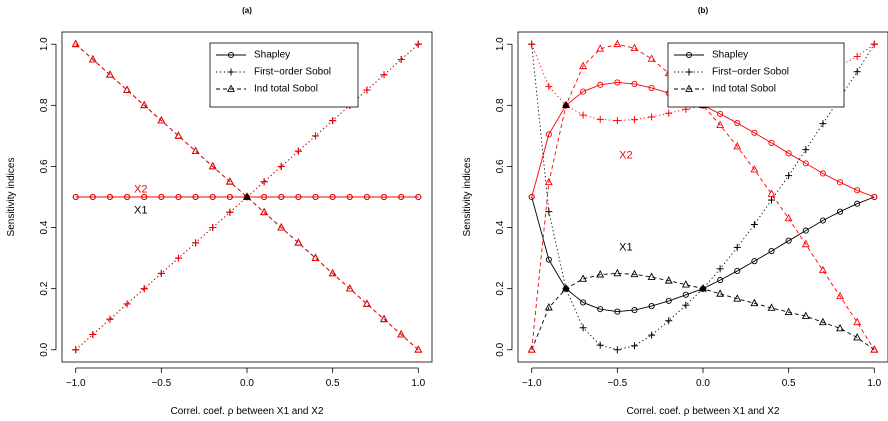  Describe the element at coordinates (247, 10) in the screenshot. I see `chart-title: (a)` at that location.